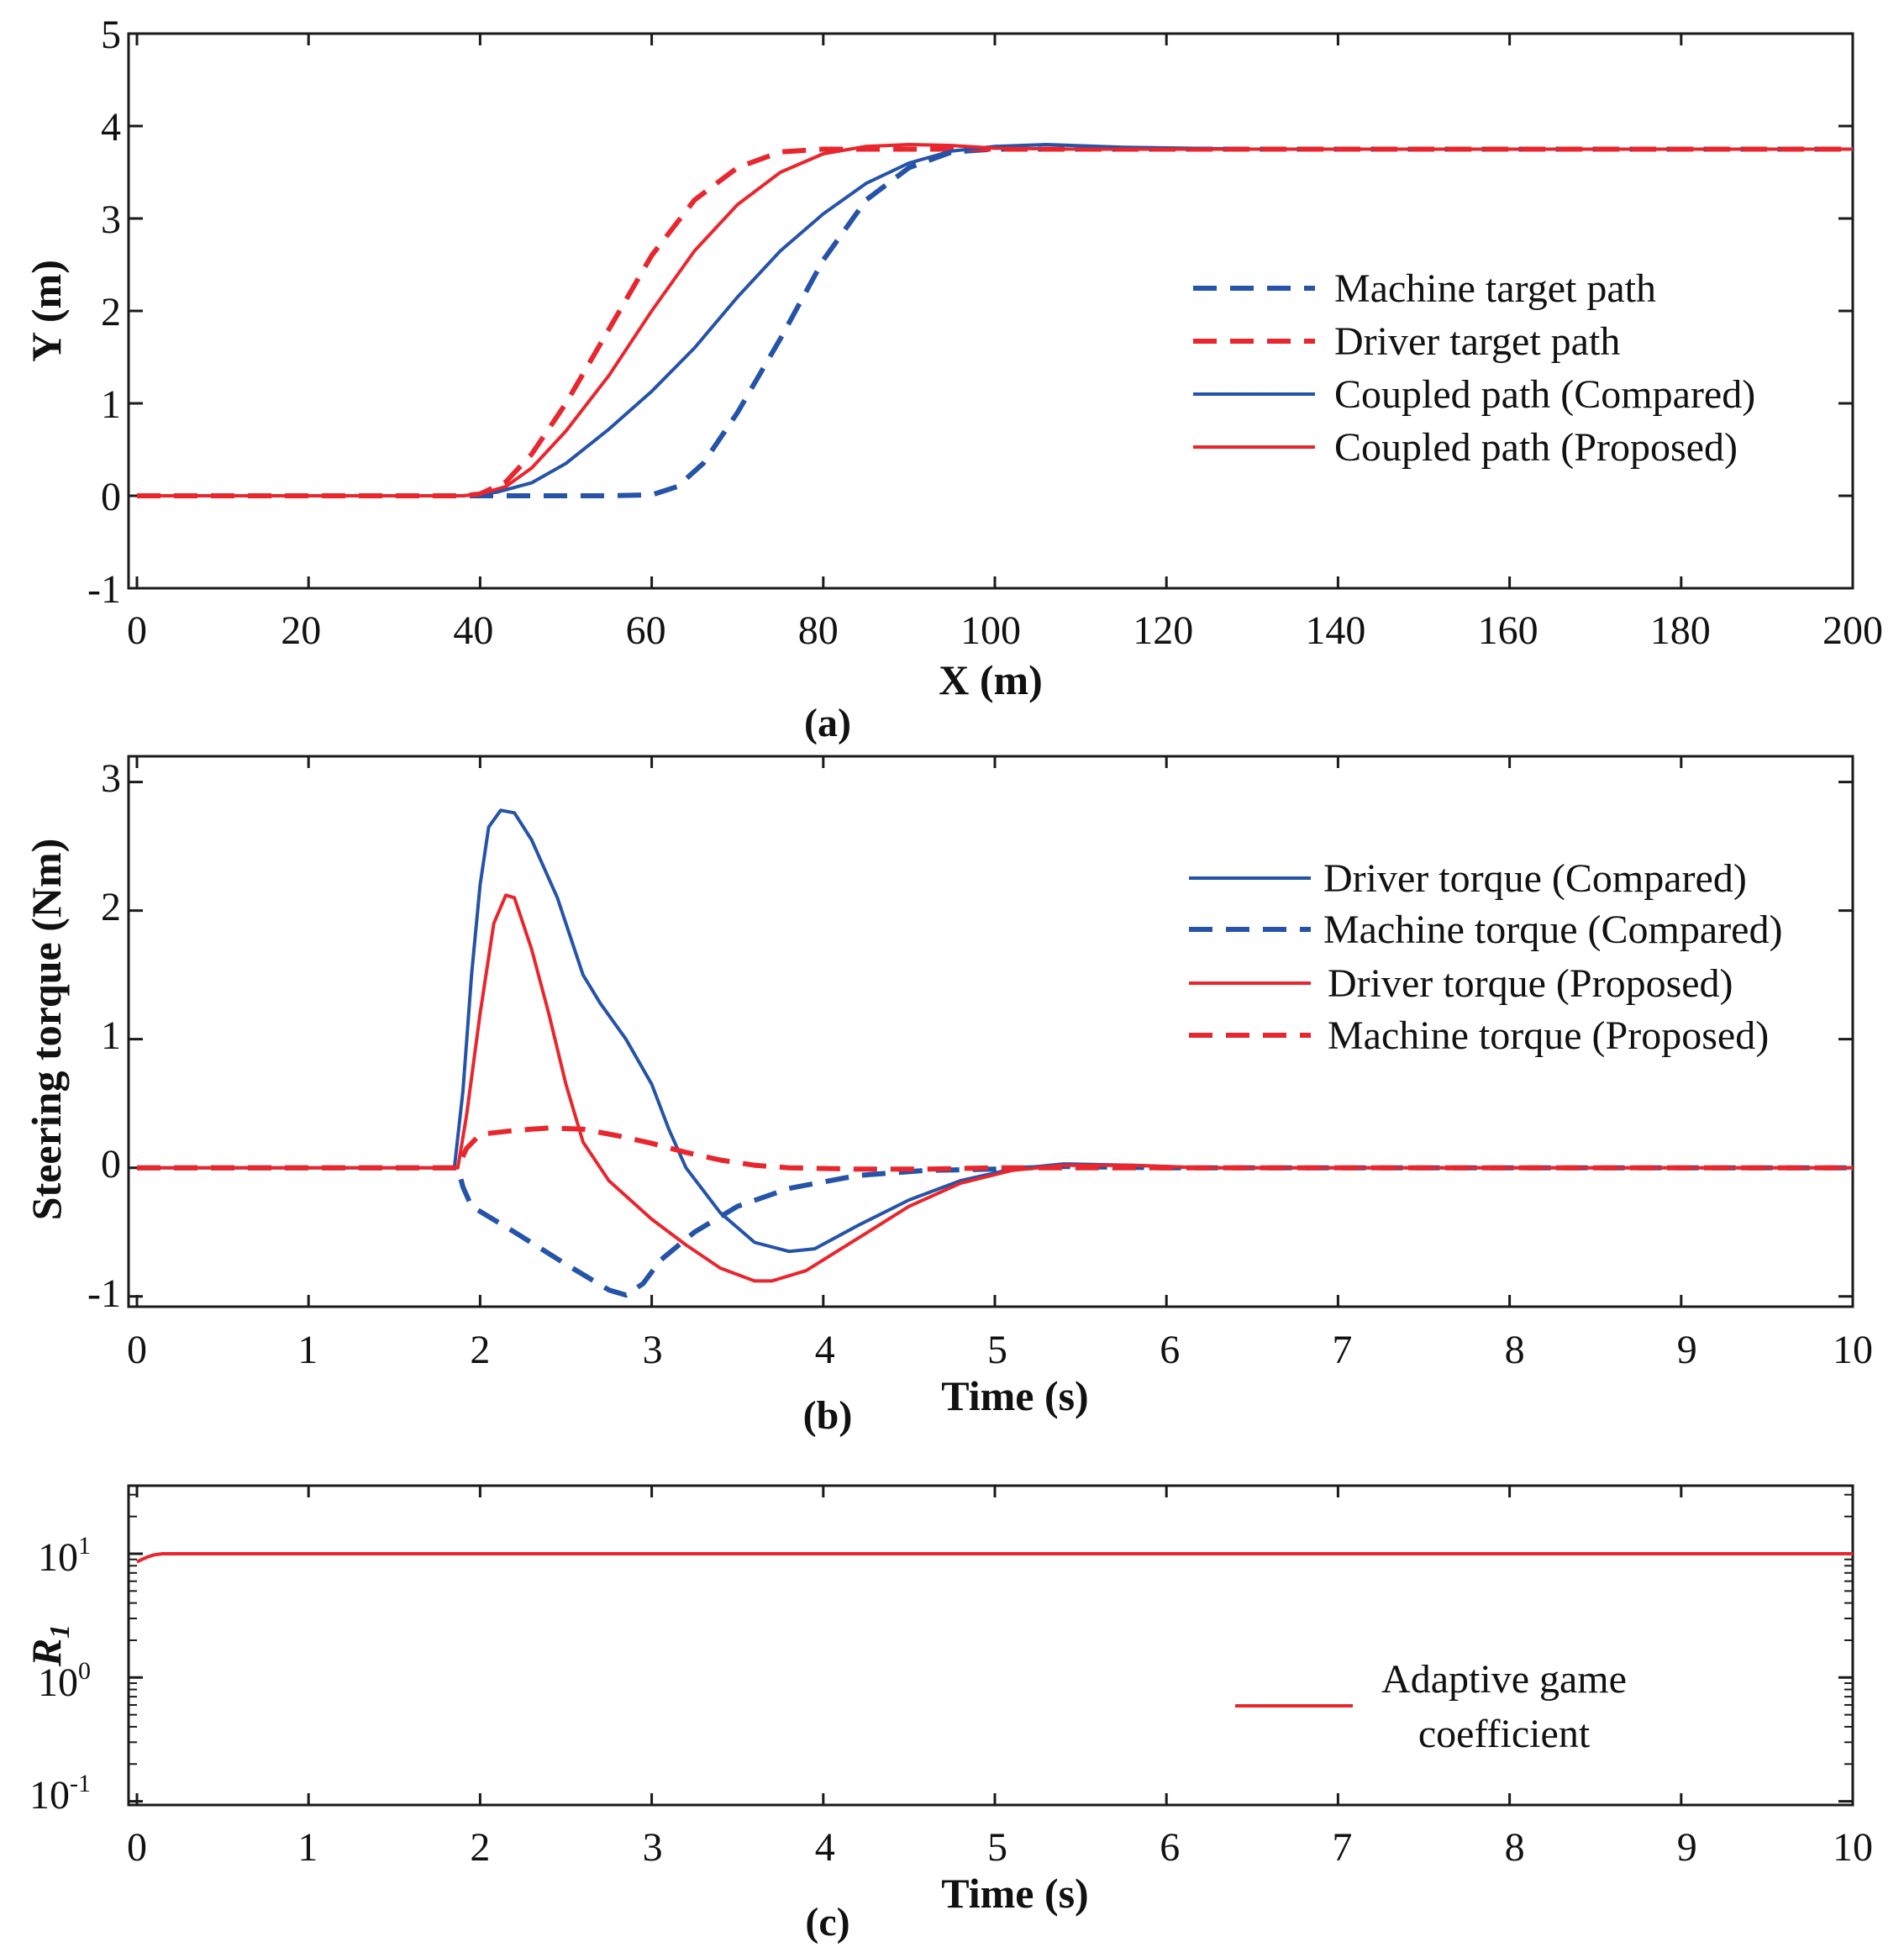 This screenshot has width=1904, height=1947. What do you see at coordinates (1163, 630) in the screenshot?
I see `x-tick-label: 120` at bounding box center [1163, 630].